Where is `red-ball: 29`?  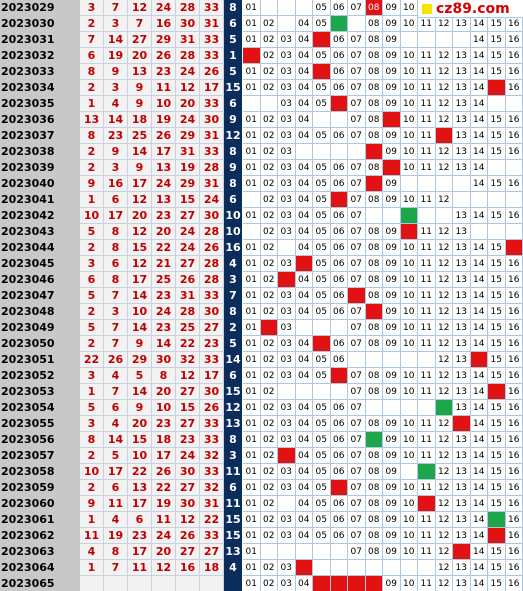
red-ball: 29 is located at coordinates (140, 360).